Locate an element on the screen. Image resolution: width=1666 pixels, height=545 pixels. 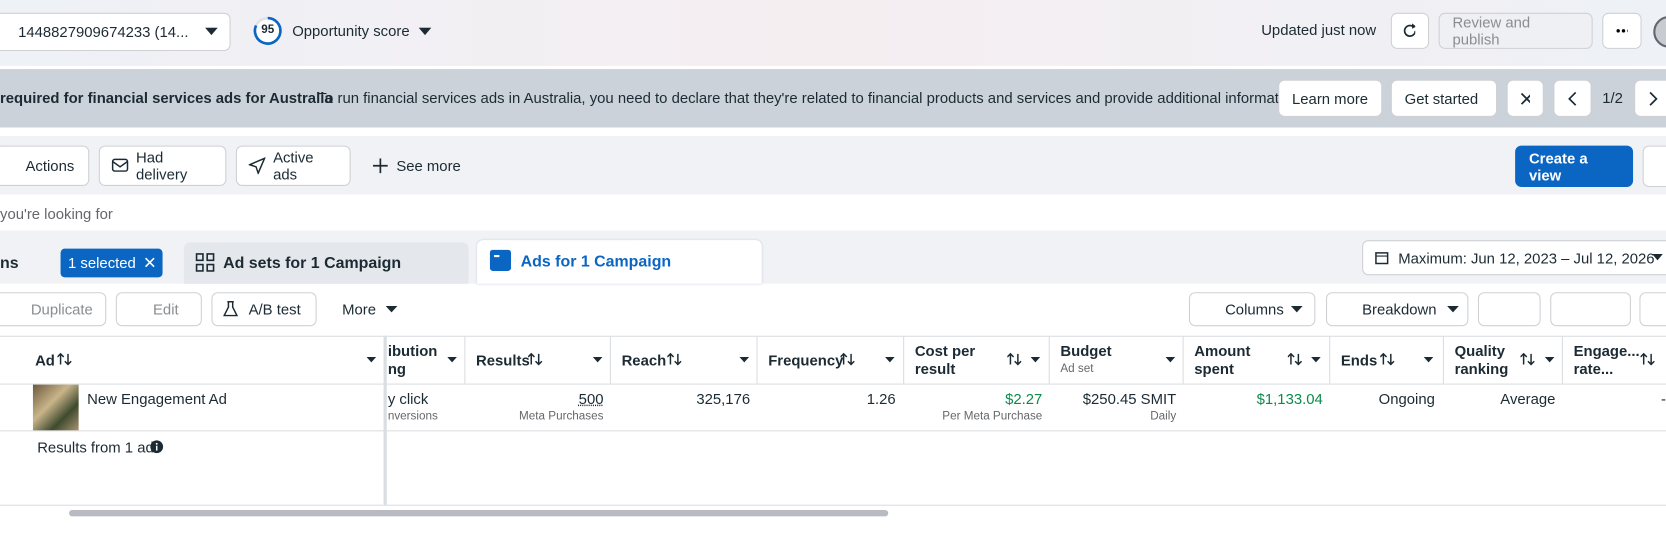
column-header: Results is located at coordinates (503, 360).